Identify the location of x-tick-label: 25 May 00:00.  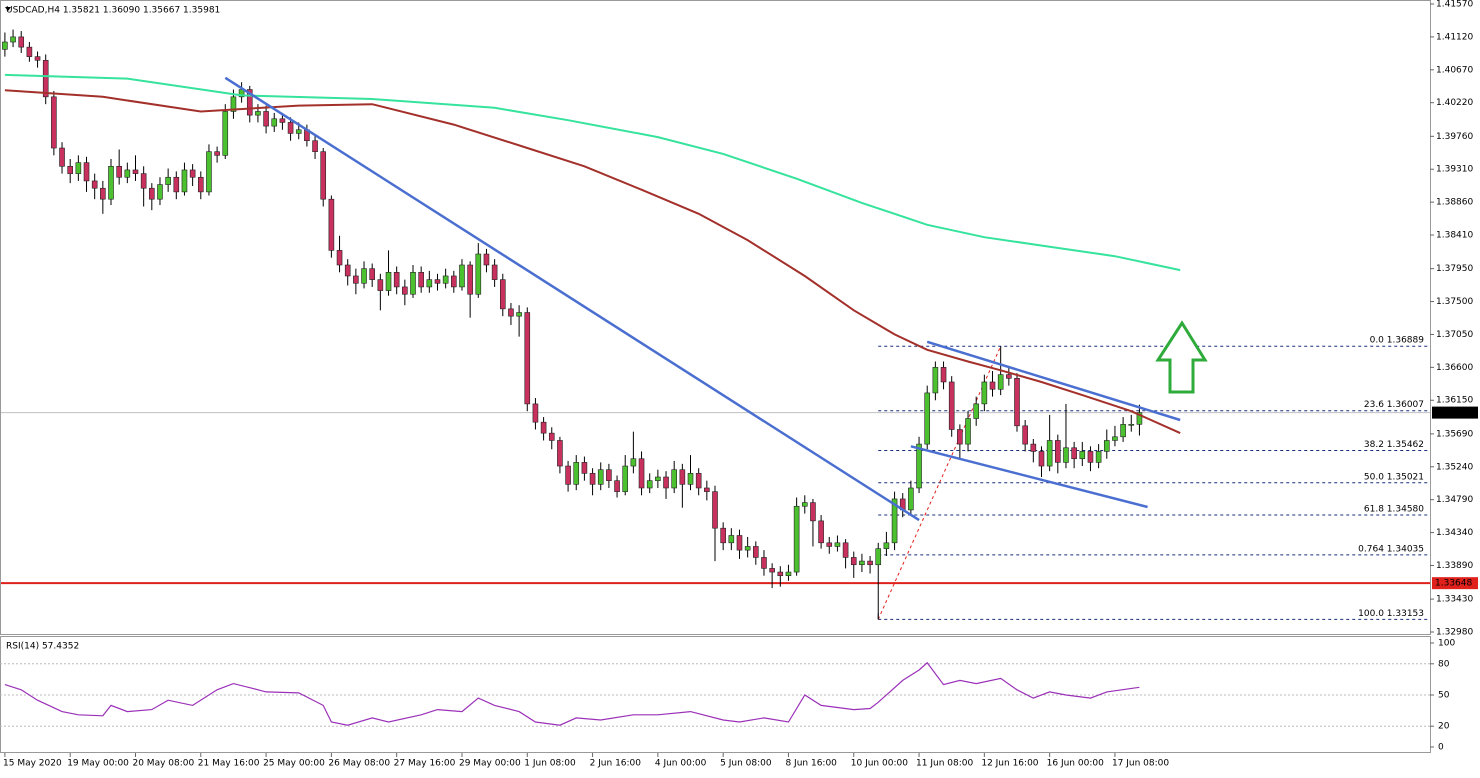
(294, 764).